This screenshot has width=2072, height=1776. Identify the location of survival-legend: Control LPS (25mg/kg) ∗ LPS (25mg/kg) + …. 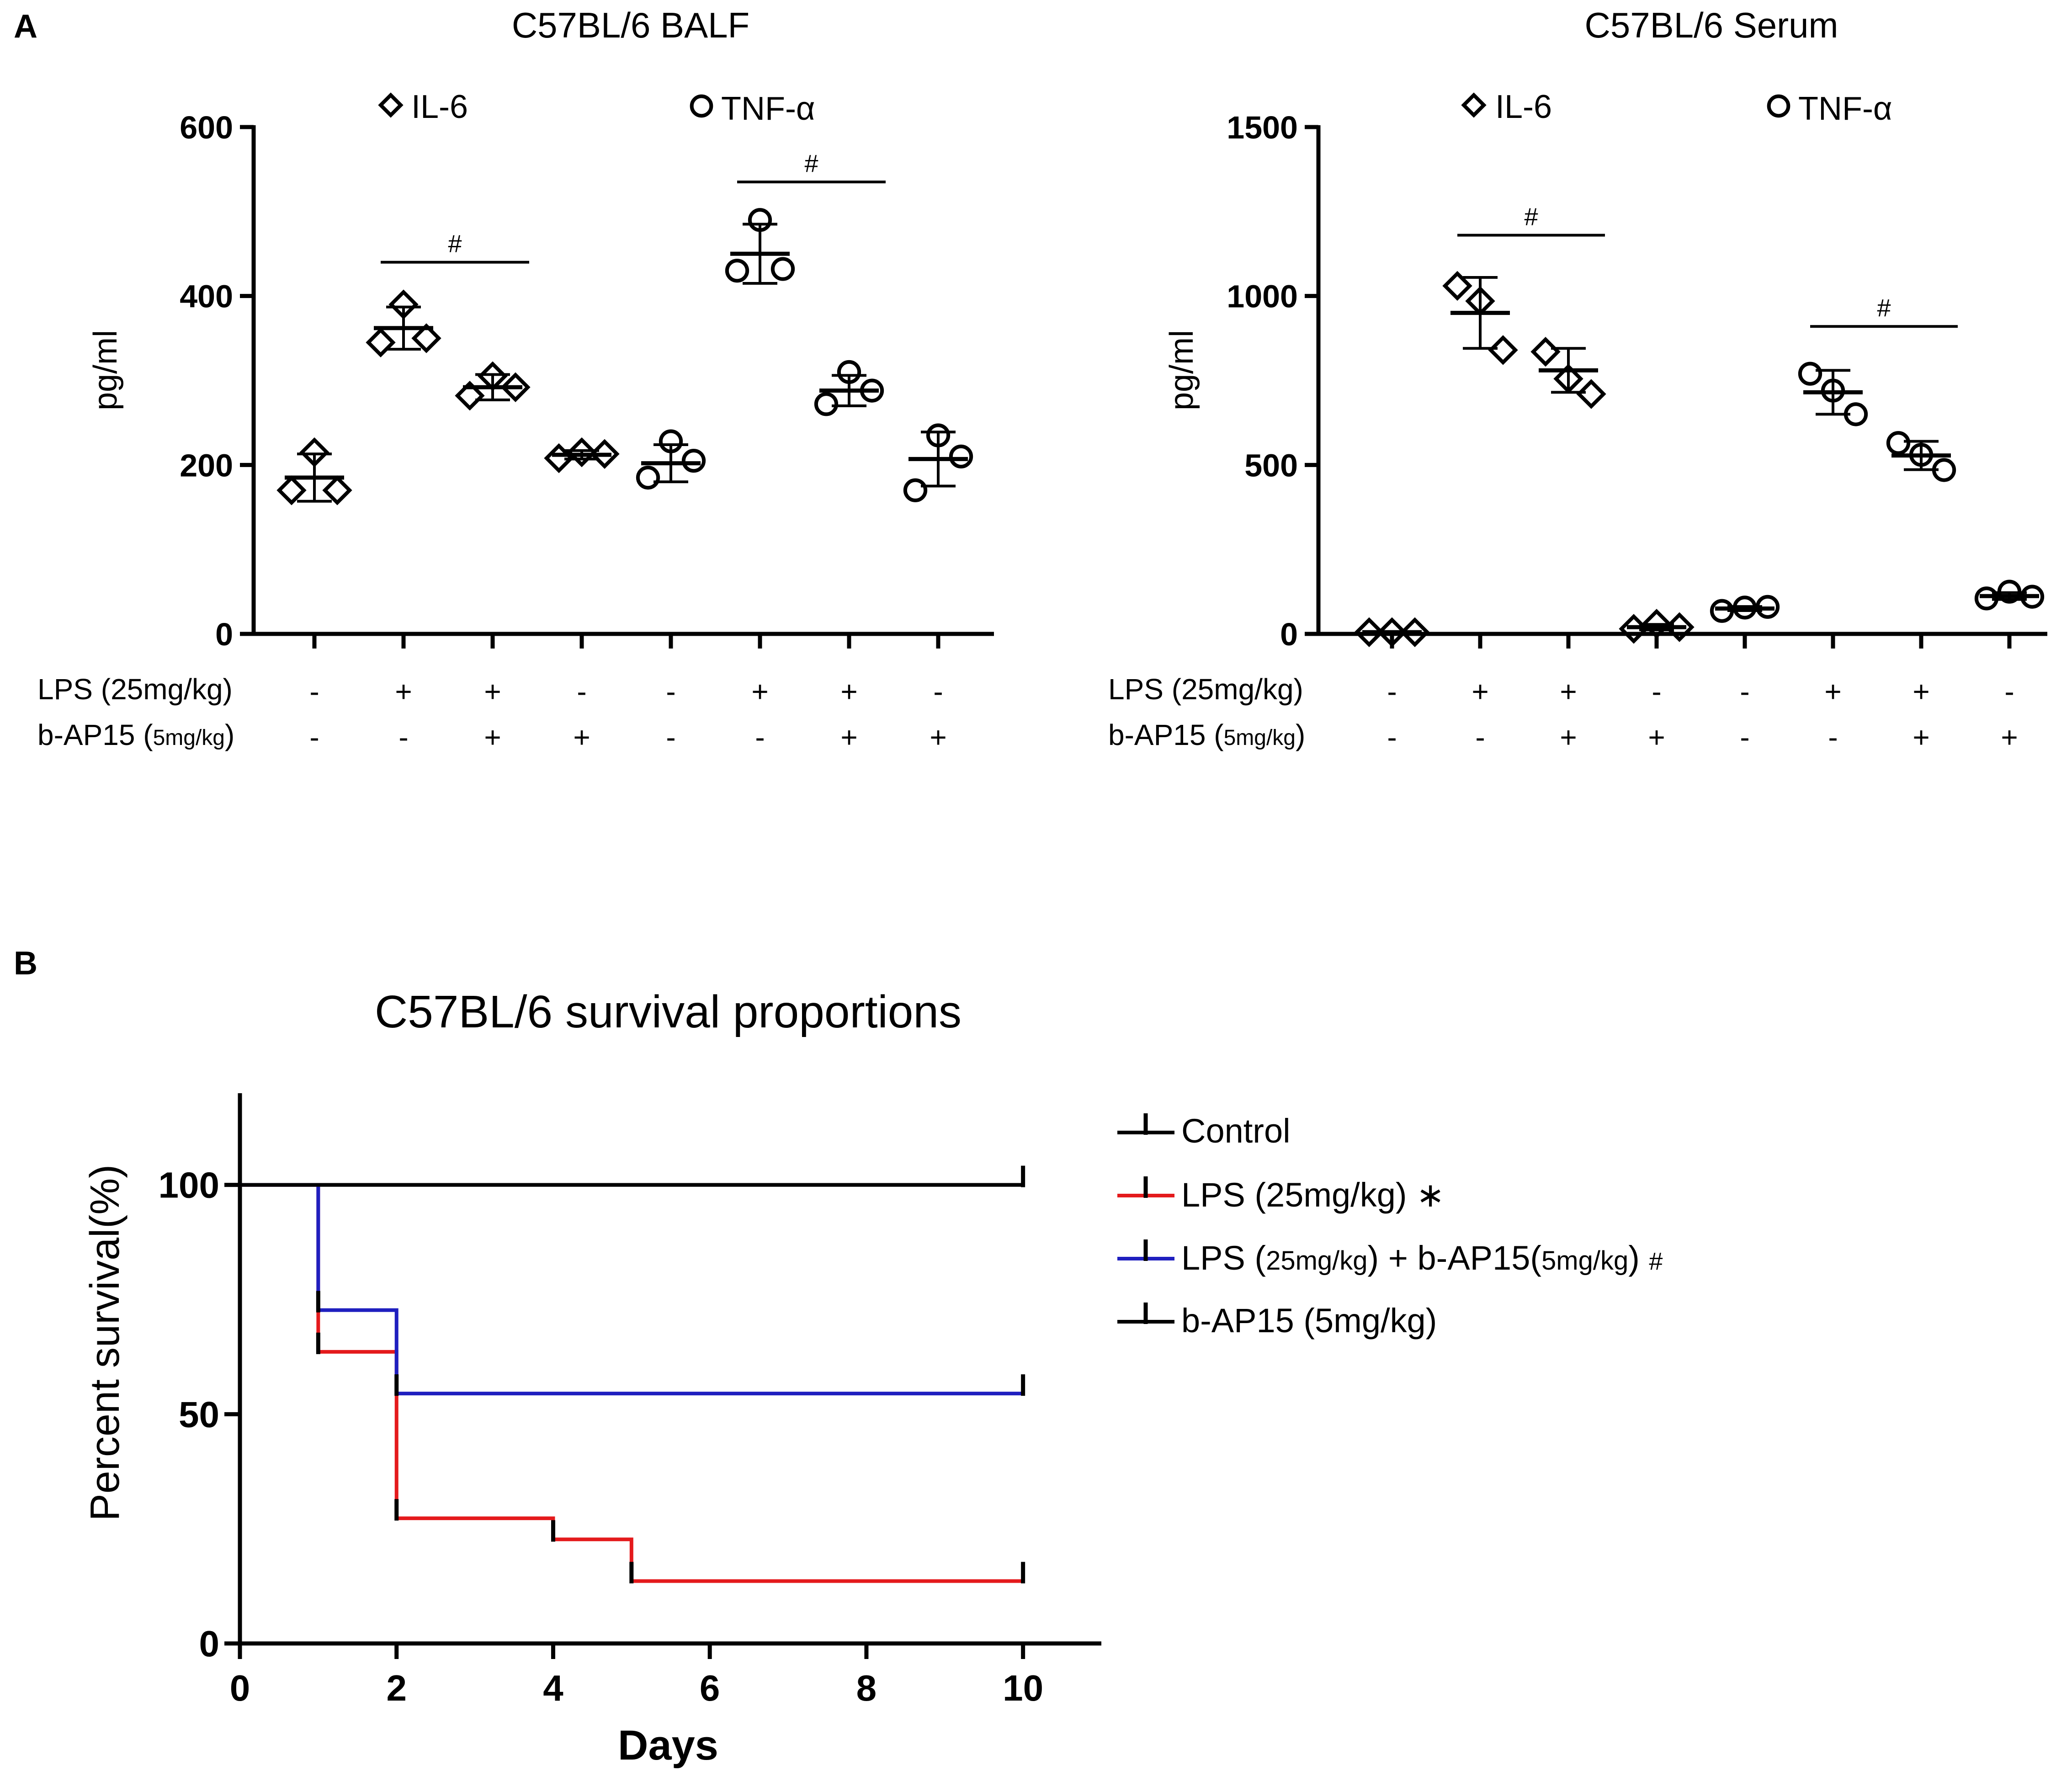
(1390, 1226).